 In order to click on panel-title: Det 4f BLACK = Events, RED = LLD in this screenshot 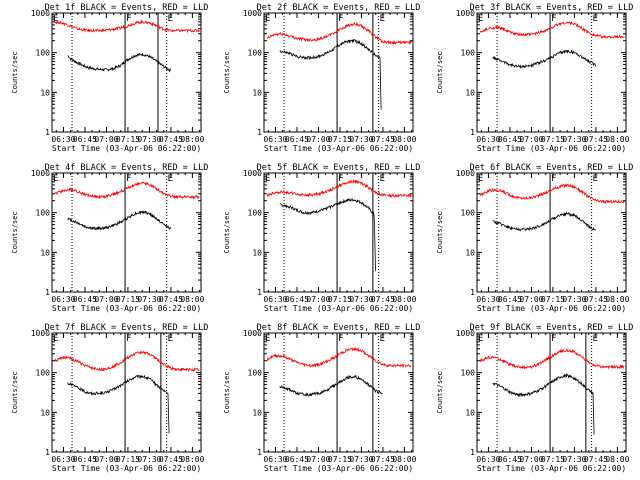, I will do `click(127, 168)`.